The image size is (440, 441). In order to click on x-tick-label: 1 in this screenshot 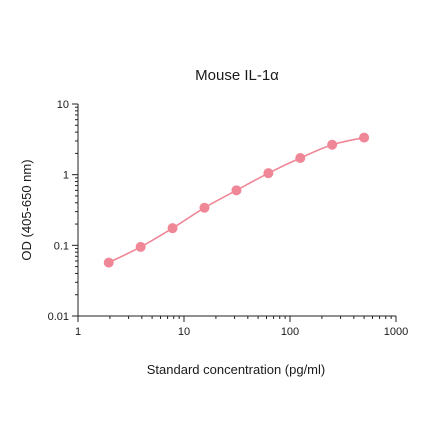, I will do `click(78, 332)`.